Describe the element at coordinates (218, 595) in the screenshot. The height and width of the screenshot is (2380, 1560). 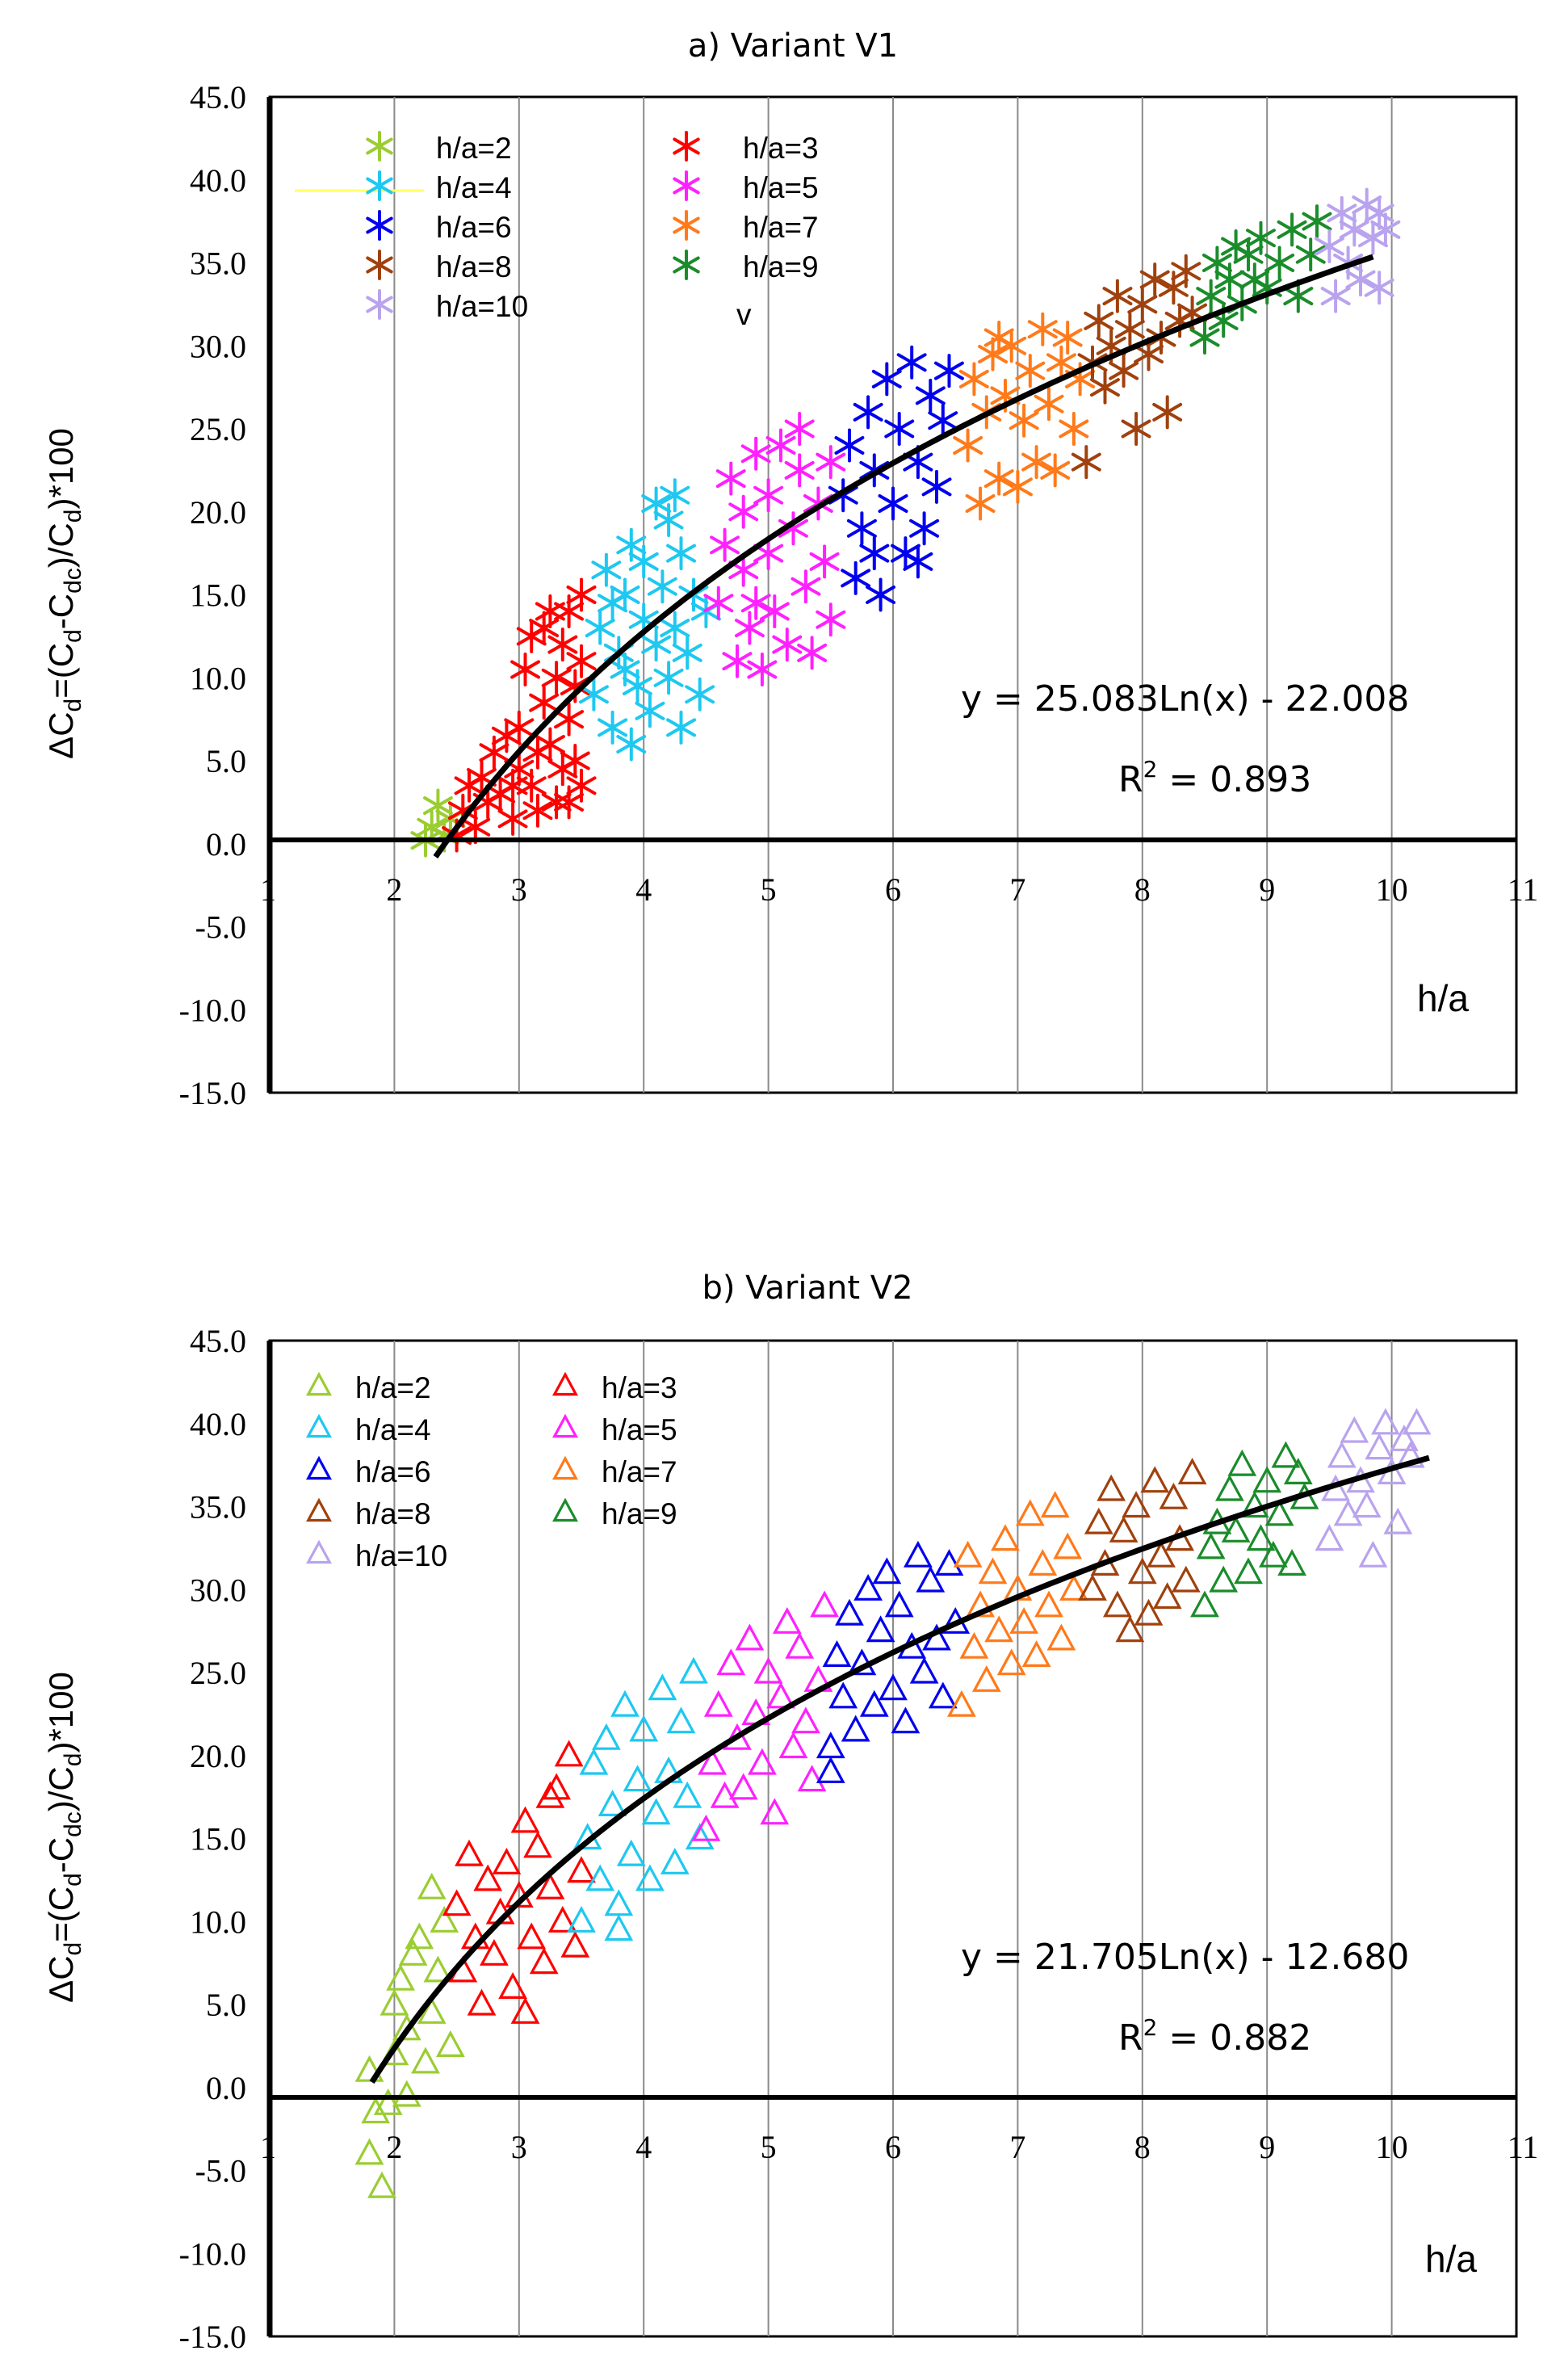
I see `y-tick-label: 15.0` at that location.